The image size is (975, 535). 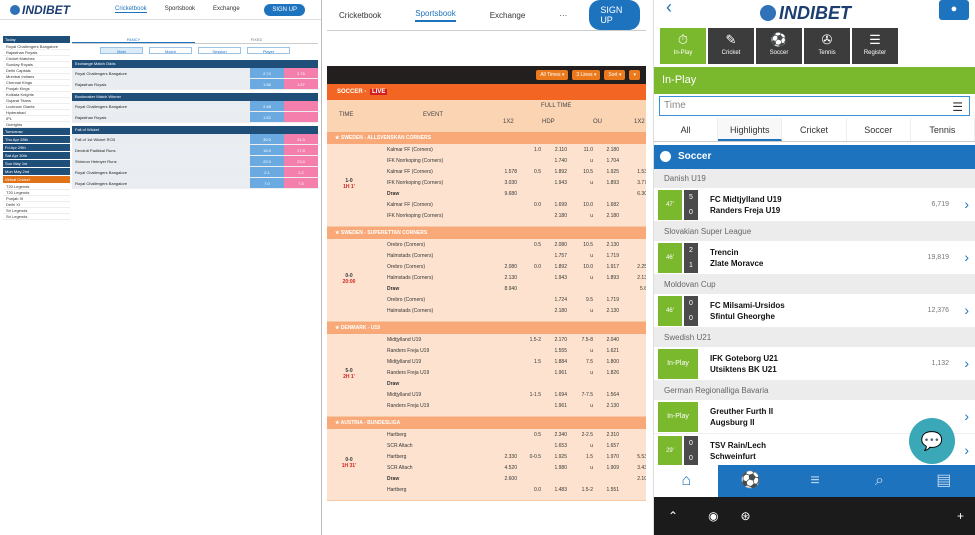 What do you see at coordinates (267, 73) in the screenshot?
I see `back-odds: 2.74` at bounding box center [267, 73].